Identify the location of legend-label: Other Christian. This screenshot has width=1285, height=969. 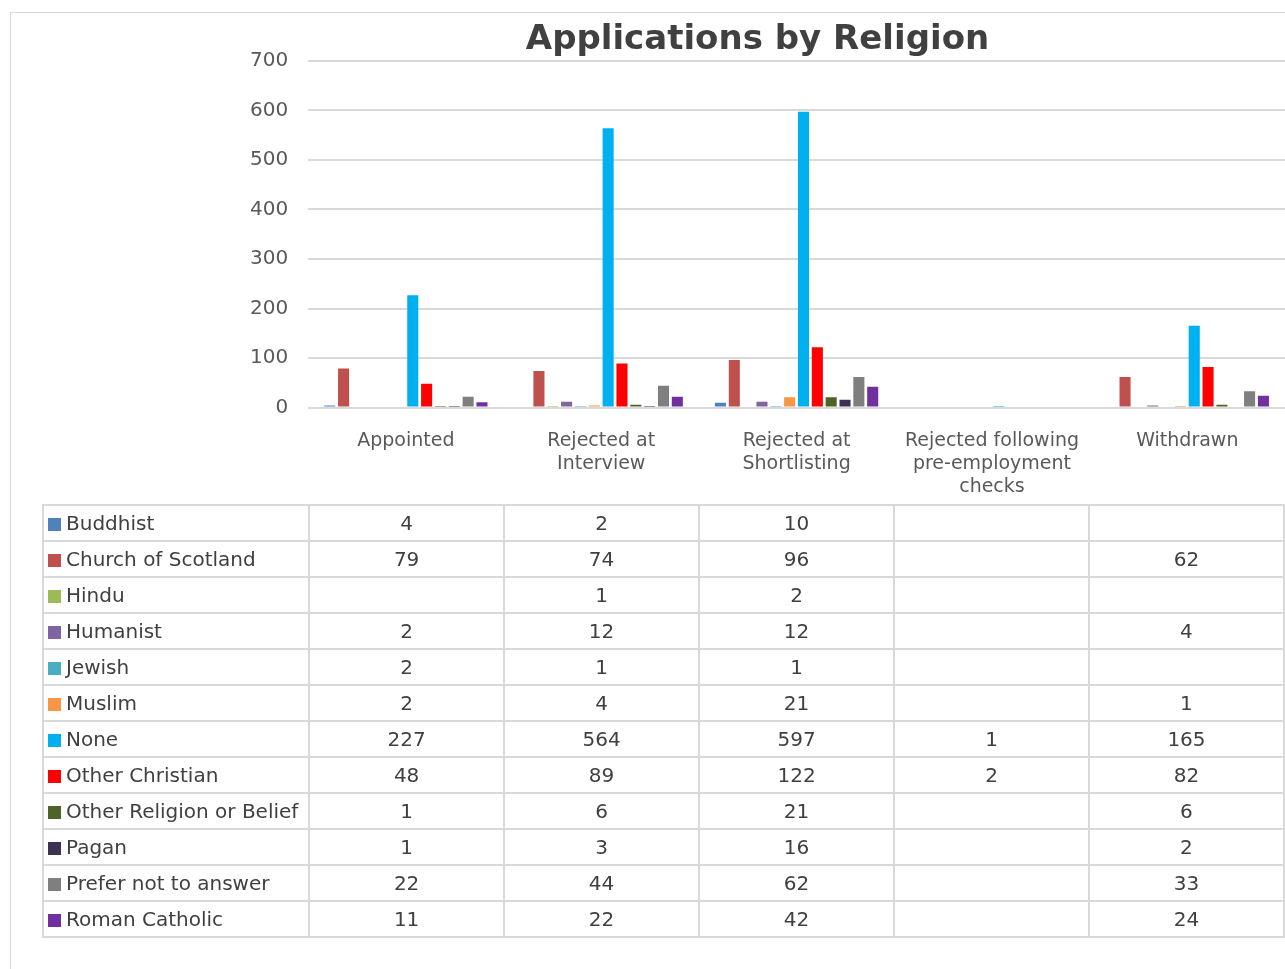
(176, 774).